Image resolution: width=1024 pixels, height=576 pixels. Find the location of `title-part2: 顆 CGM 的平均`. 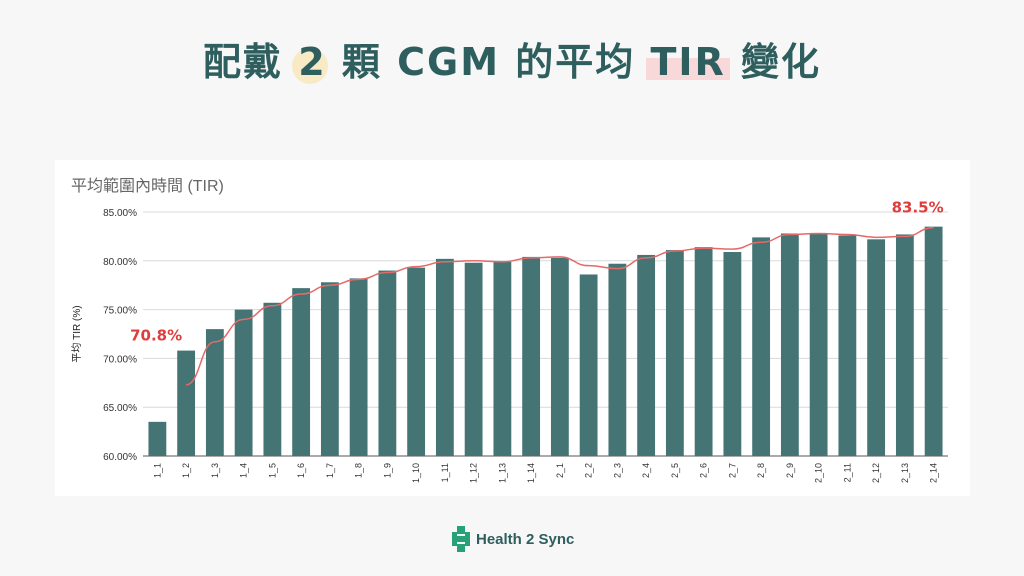

title-part2: 顆 CGM 的平均 is located at coordinates (488, 62).